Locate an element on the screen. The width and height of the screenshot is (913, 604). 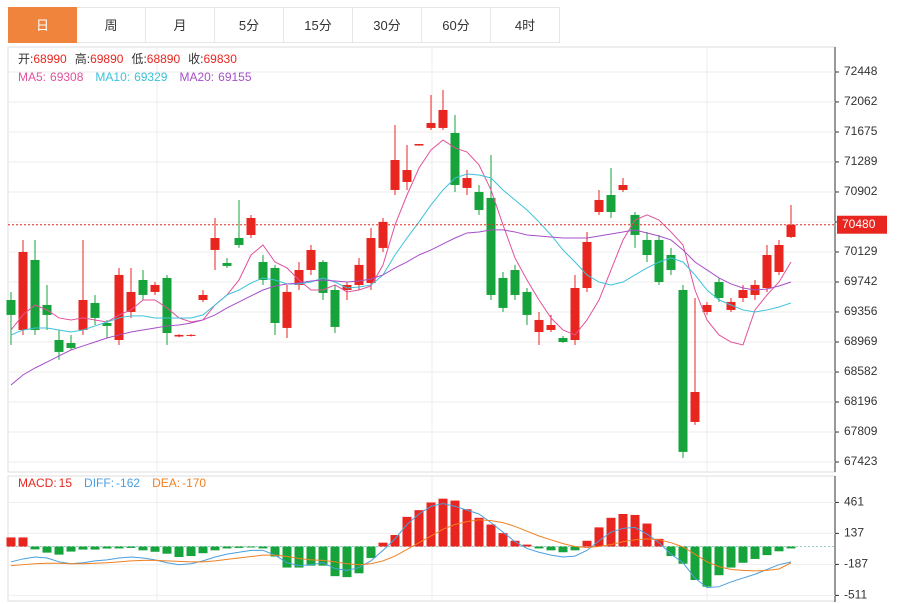
ma-legend: MA5: 69308 MA10: 69329 MA20: 69155 is located at coordinates (135, 77).